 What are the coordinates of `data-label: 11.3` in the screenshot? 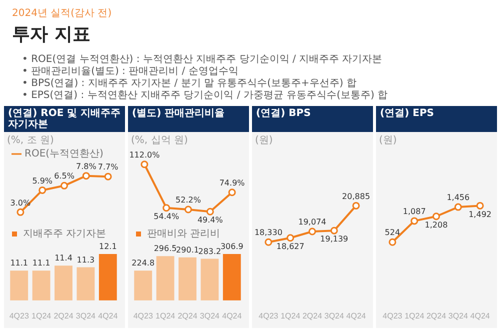 It's located at (85, 259).